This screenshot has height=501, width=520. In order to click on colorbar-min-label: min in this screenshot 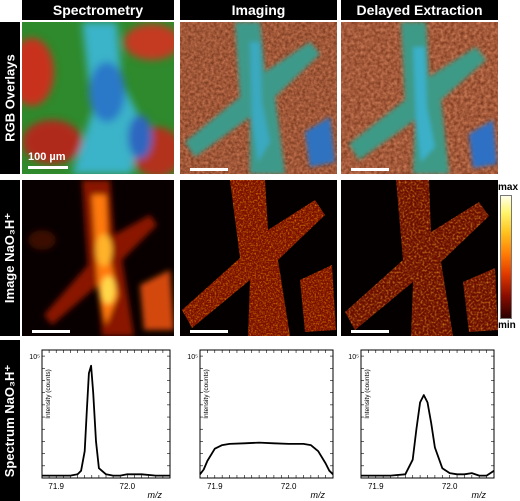, I will do `click(507, 325)`.